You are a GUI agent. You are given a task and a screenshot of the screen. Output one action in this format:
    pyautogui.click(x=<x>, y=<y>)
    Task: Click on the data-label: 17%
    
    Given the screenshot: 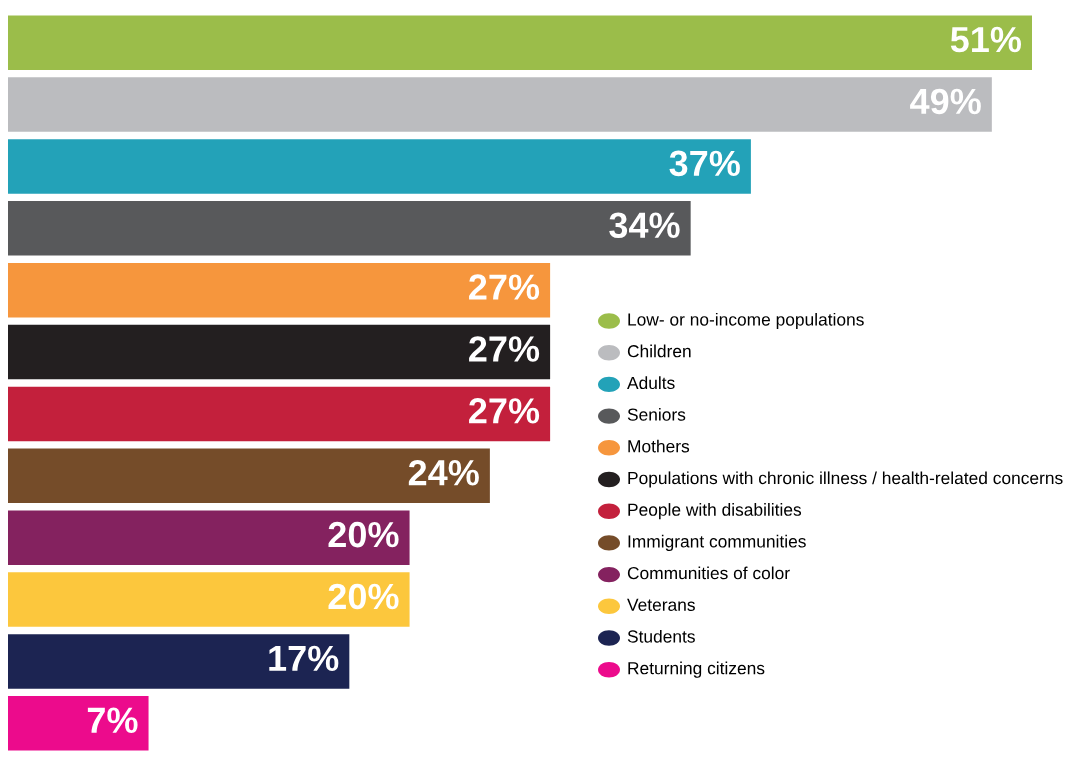 What is the action you would take?
    pyautogui.click(x=304, y=658)
    